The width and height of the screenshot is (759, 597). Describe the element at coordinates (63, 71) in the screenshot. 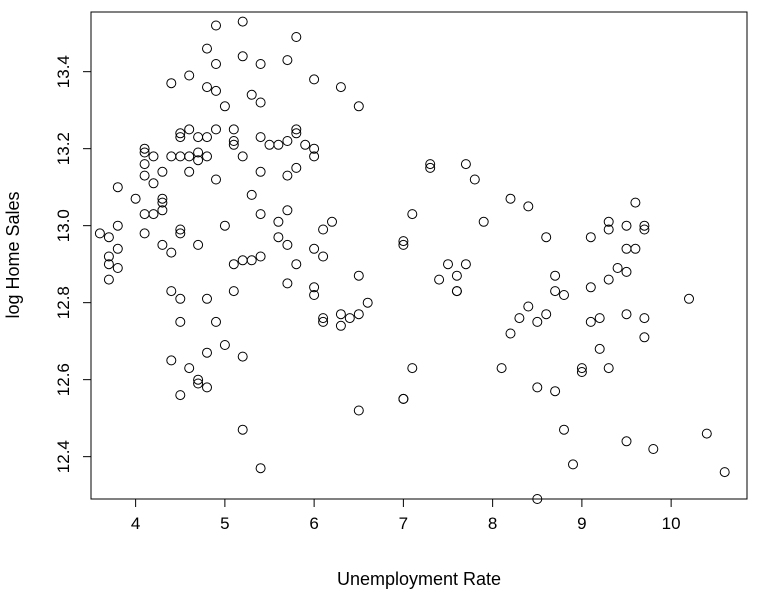

I see `y-tick-label: 13.4` at that location.